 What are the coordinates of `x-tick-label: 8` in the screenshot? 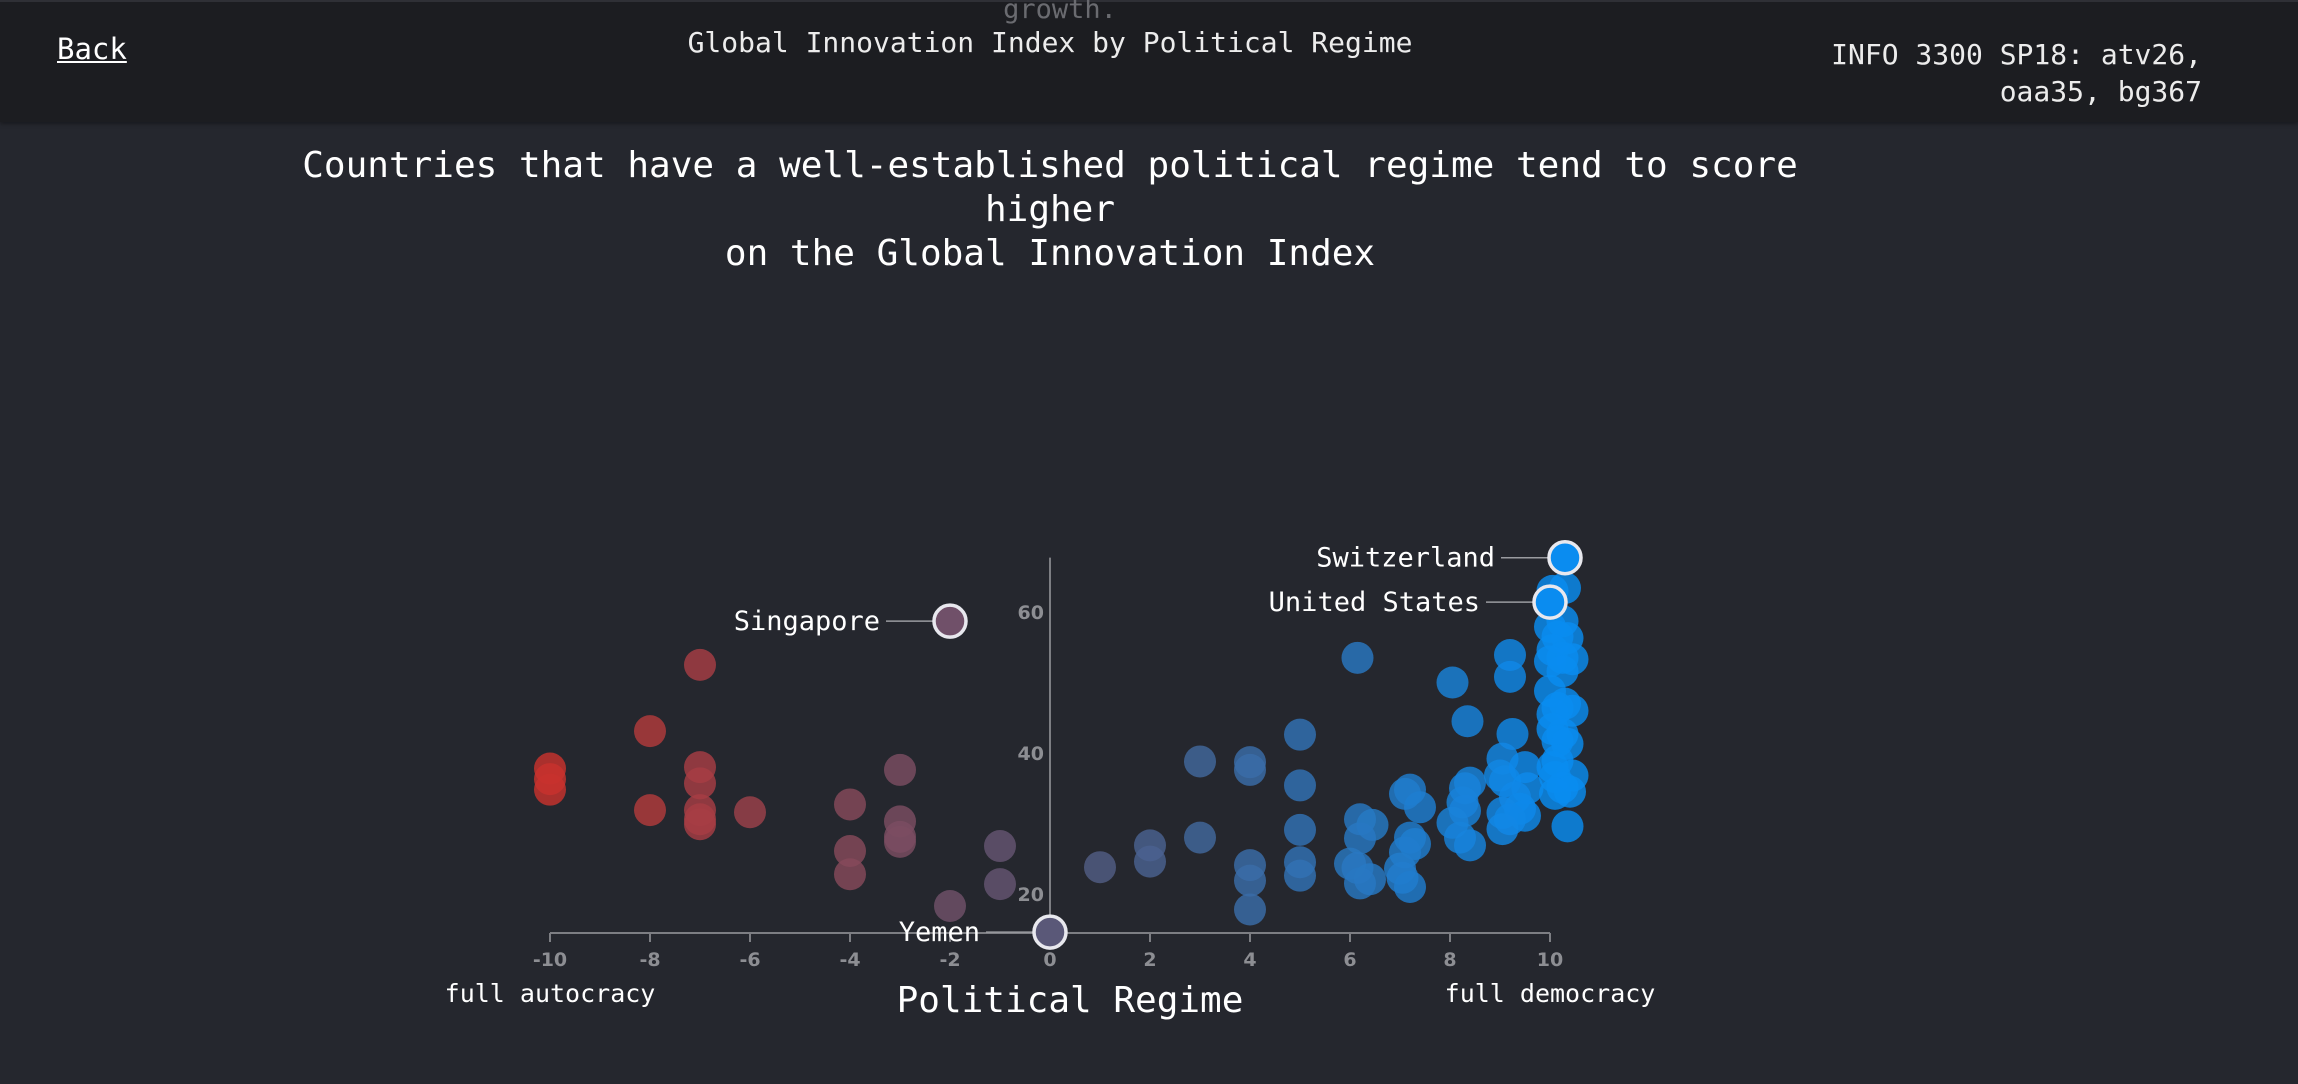 It's located at (1449, 960).